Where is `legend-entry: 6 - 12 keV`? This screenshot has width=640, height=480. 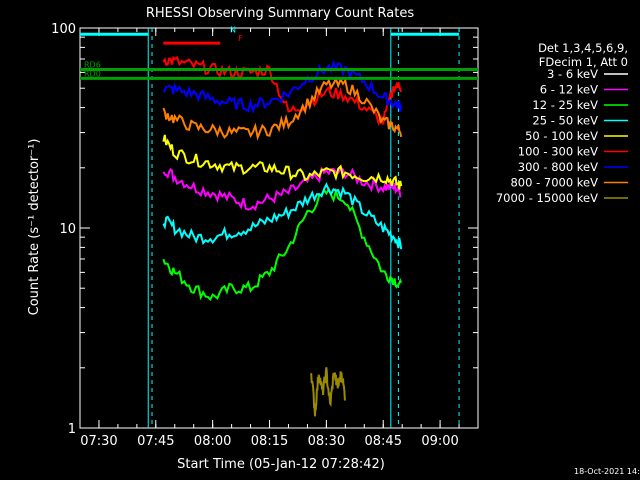
legend-entry: 6 - 12 keV is located at coordinates (569, 90).